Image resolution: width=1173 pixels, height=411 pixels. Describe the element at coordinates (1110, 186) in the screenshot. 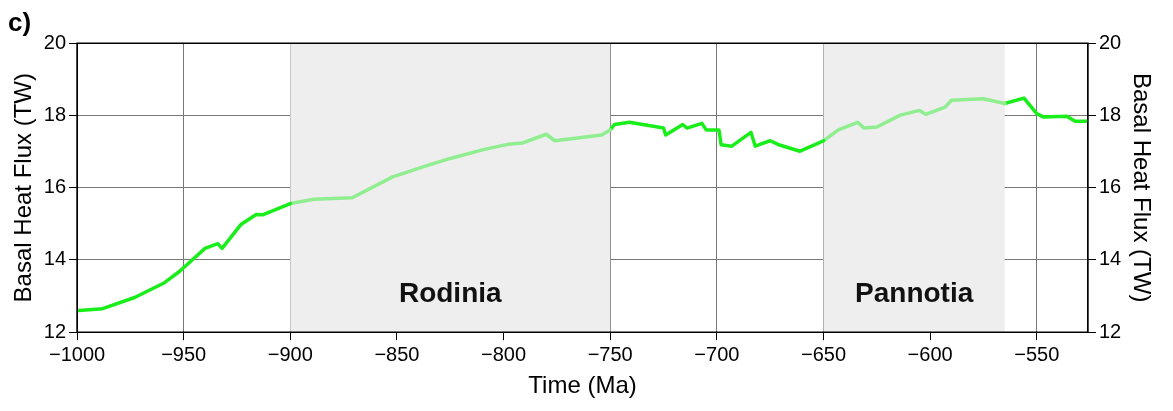

I see `y2-tick-label: 16` at that location.